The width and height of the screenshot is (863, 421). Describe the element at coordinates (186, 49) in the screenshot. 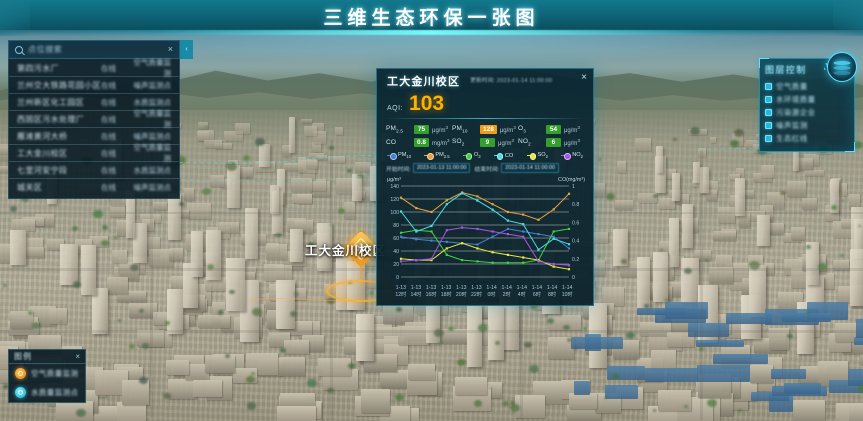

I see `panel-collapse-toggle: ‹` at that location.